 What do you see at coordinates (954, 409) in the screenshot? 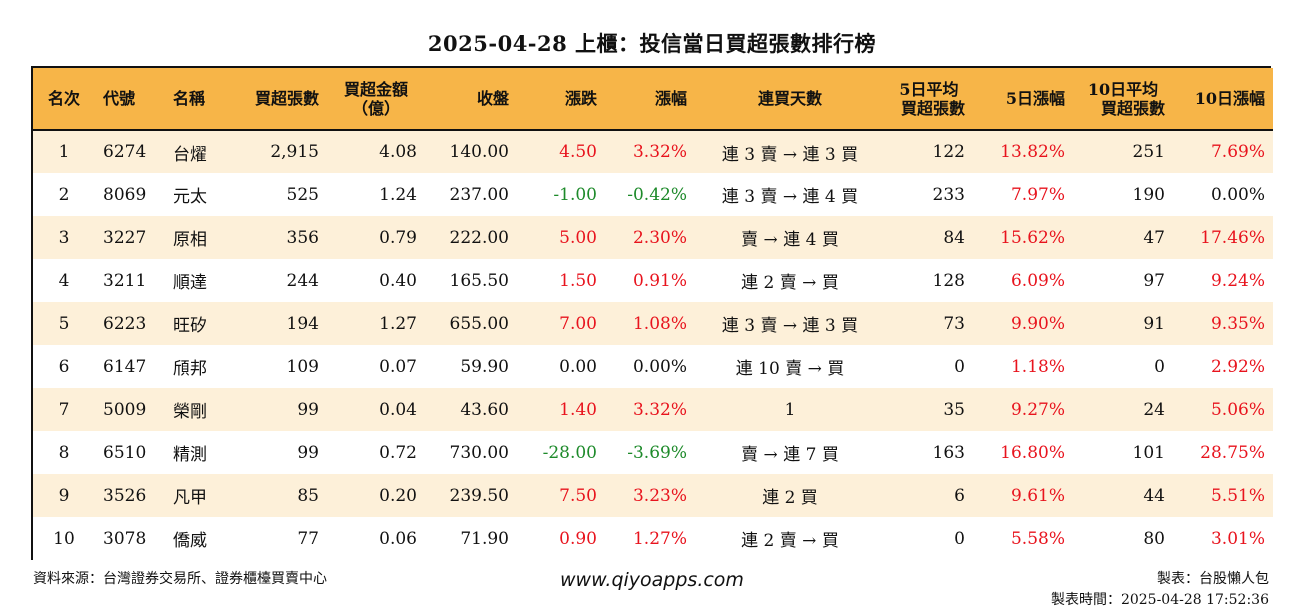
I see `cell-avg5: 35` at bounding box center [954, 409].